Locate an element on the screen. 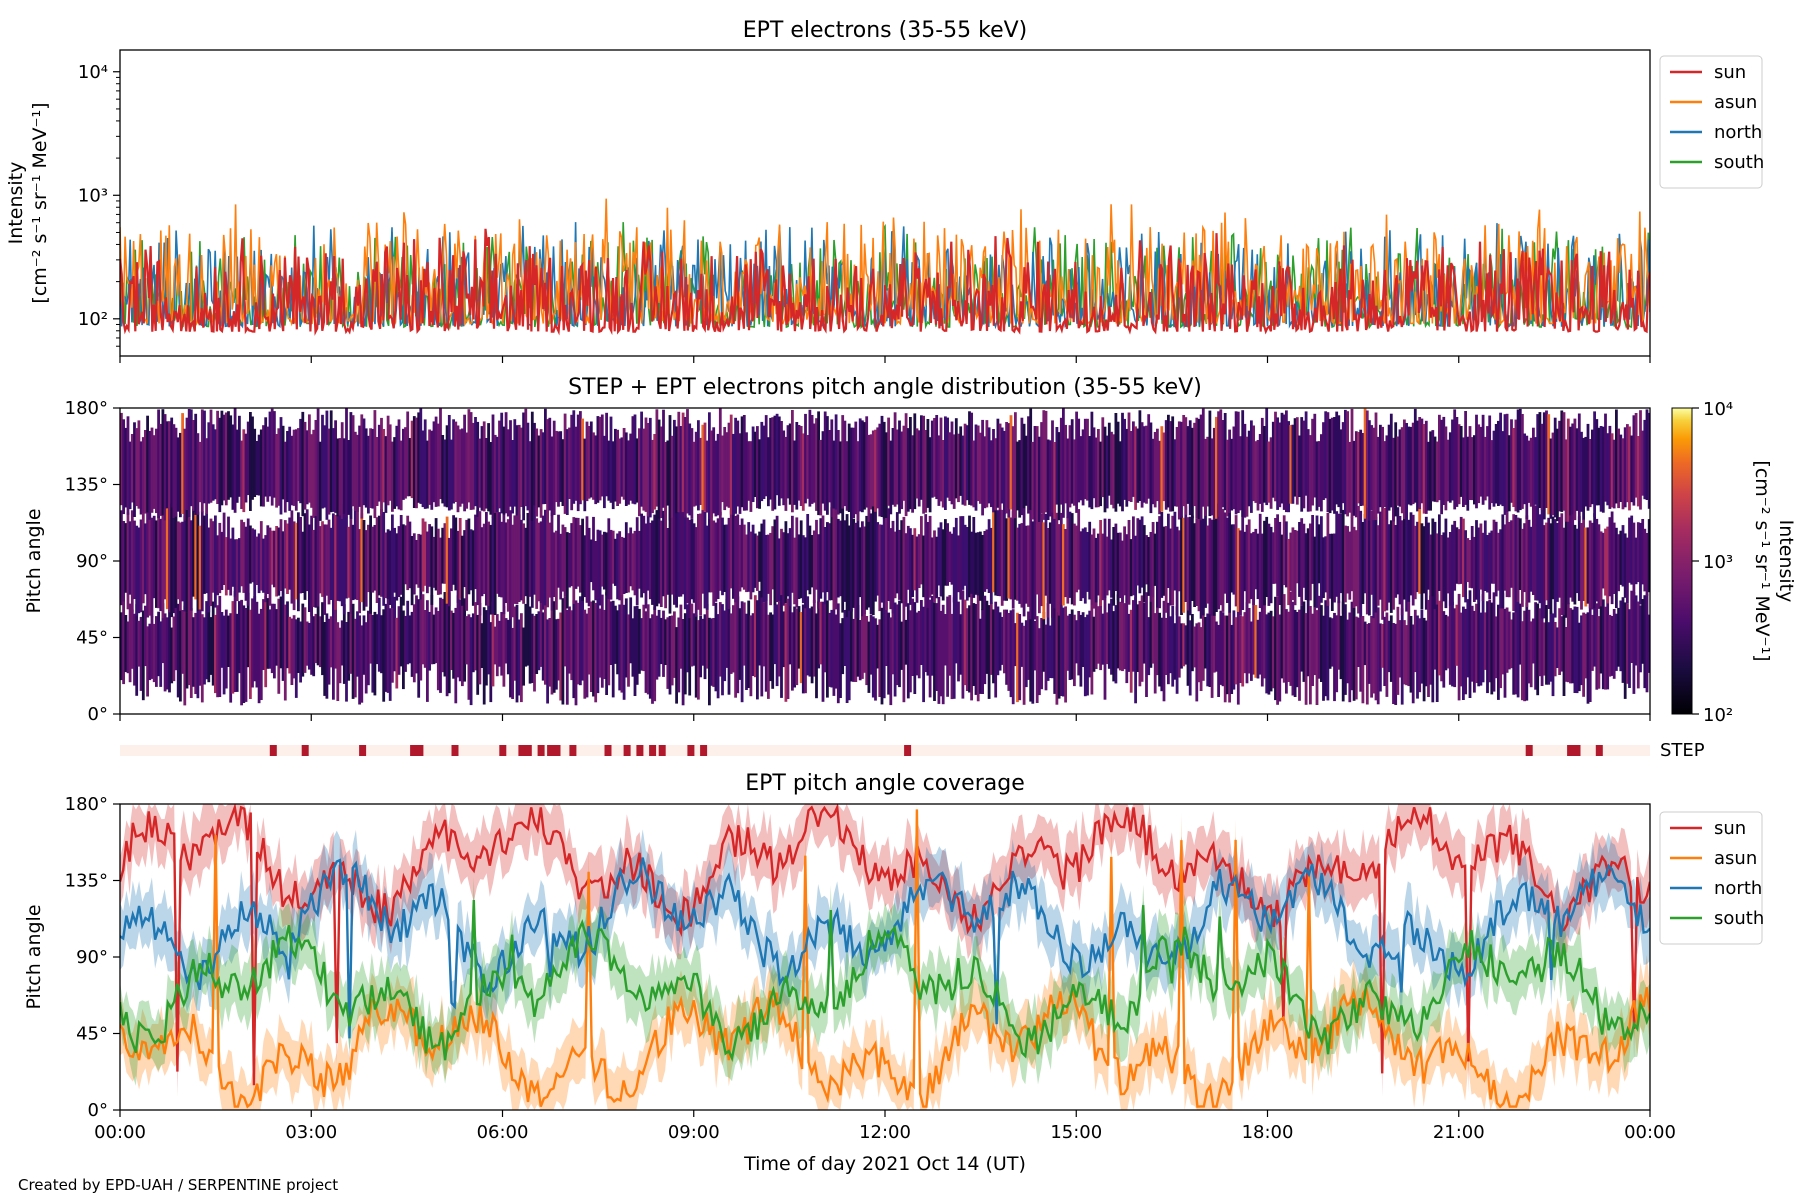  step-mark is located at coordinates (1571, 750).